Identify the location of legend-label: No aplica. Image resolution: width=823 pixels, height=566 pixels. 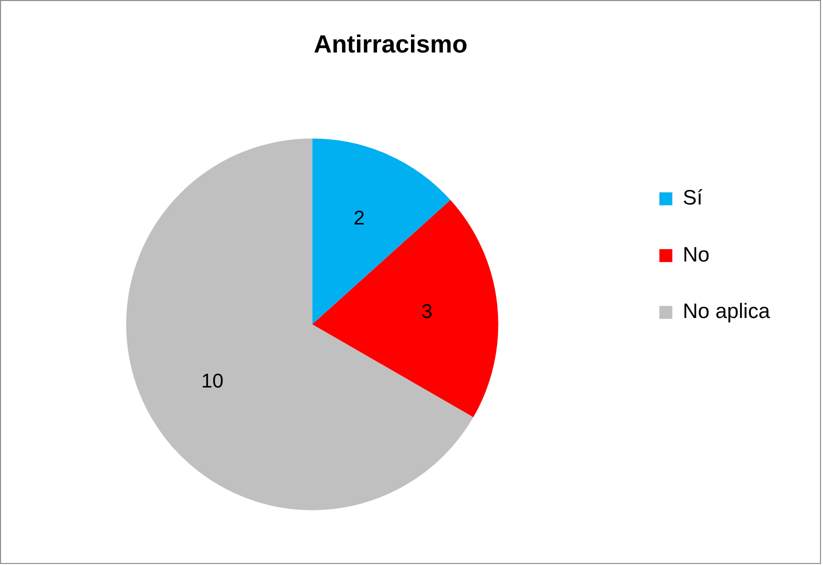
(726, 312).